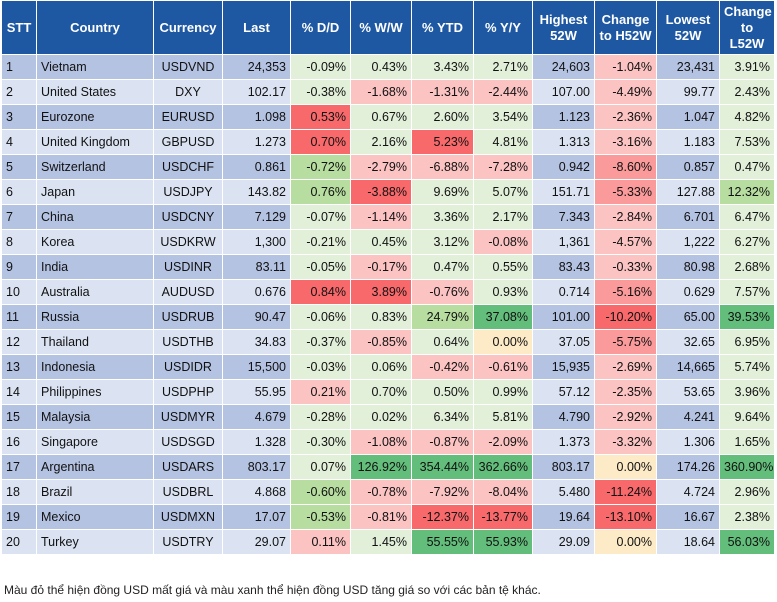  What do you see at coordinates (95, 267) in the screenshot?
I see `row-country: India` at bounding box center [95, 267].